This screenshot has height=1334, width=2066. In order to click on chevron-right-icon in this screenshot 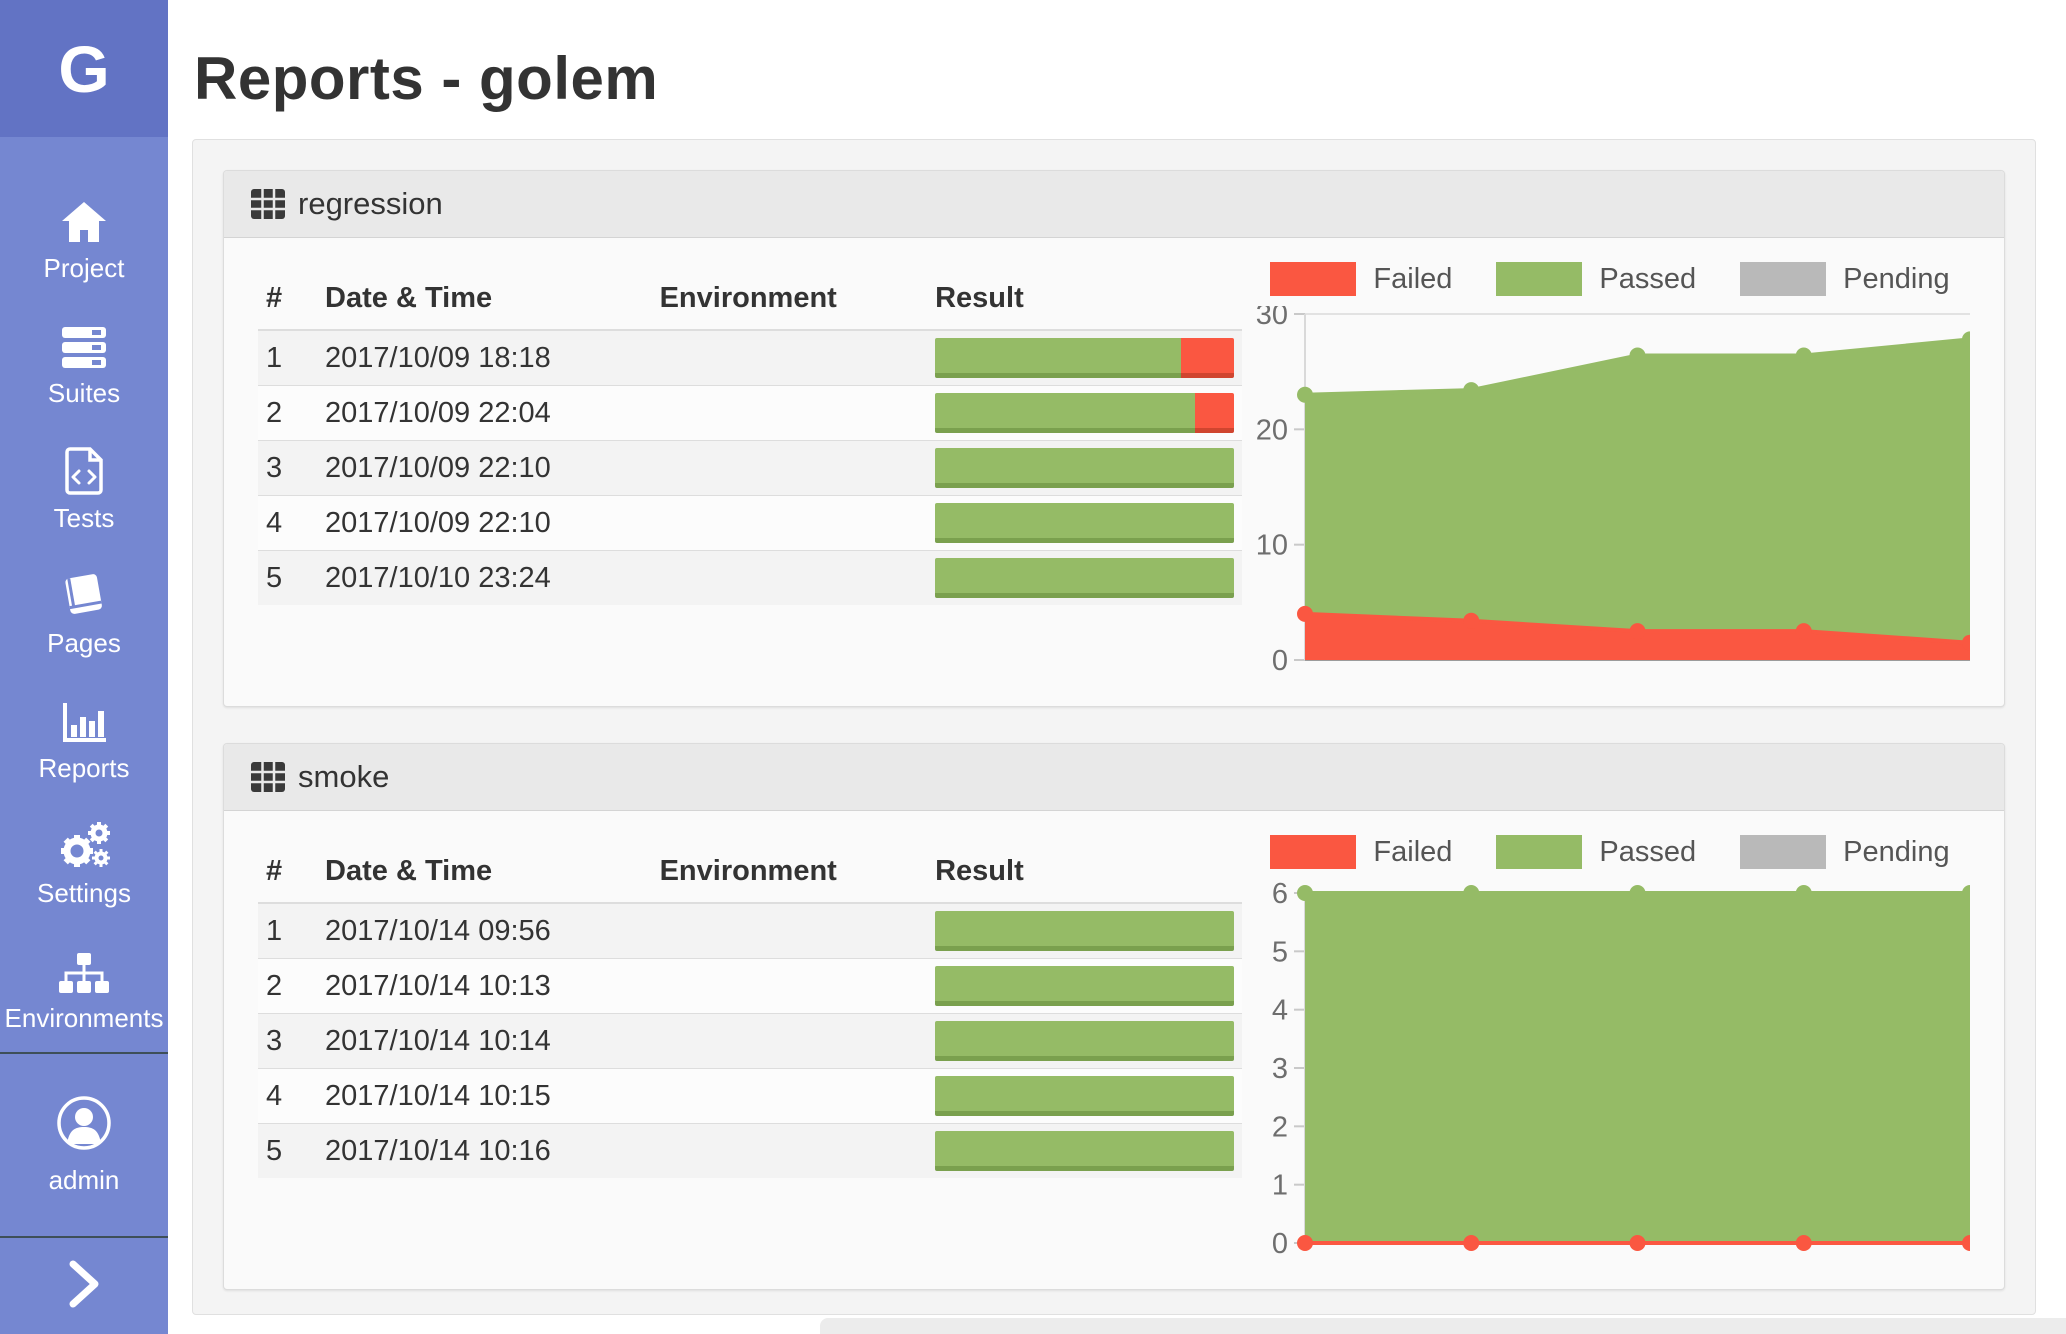, I will do `click(84, 1286)`.